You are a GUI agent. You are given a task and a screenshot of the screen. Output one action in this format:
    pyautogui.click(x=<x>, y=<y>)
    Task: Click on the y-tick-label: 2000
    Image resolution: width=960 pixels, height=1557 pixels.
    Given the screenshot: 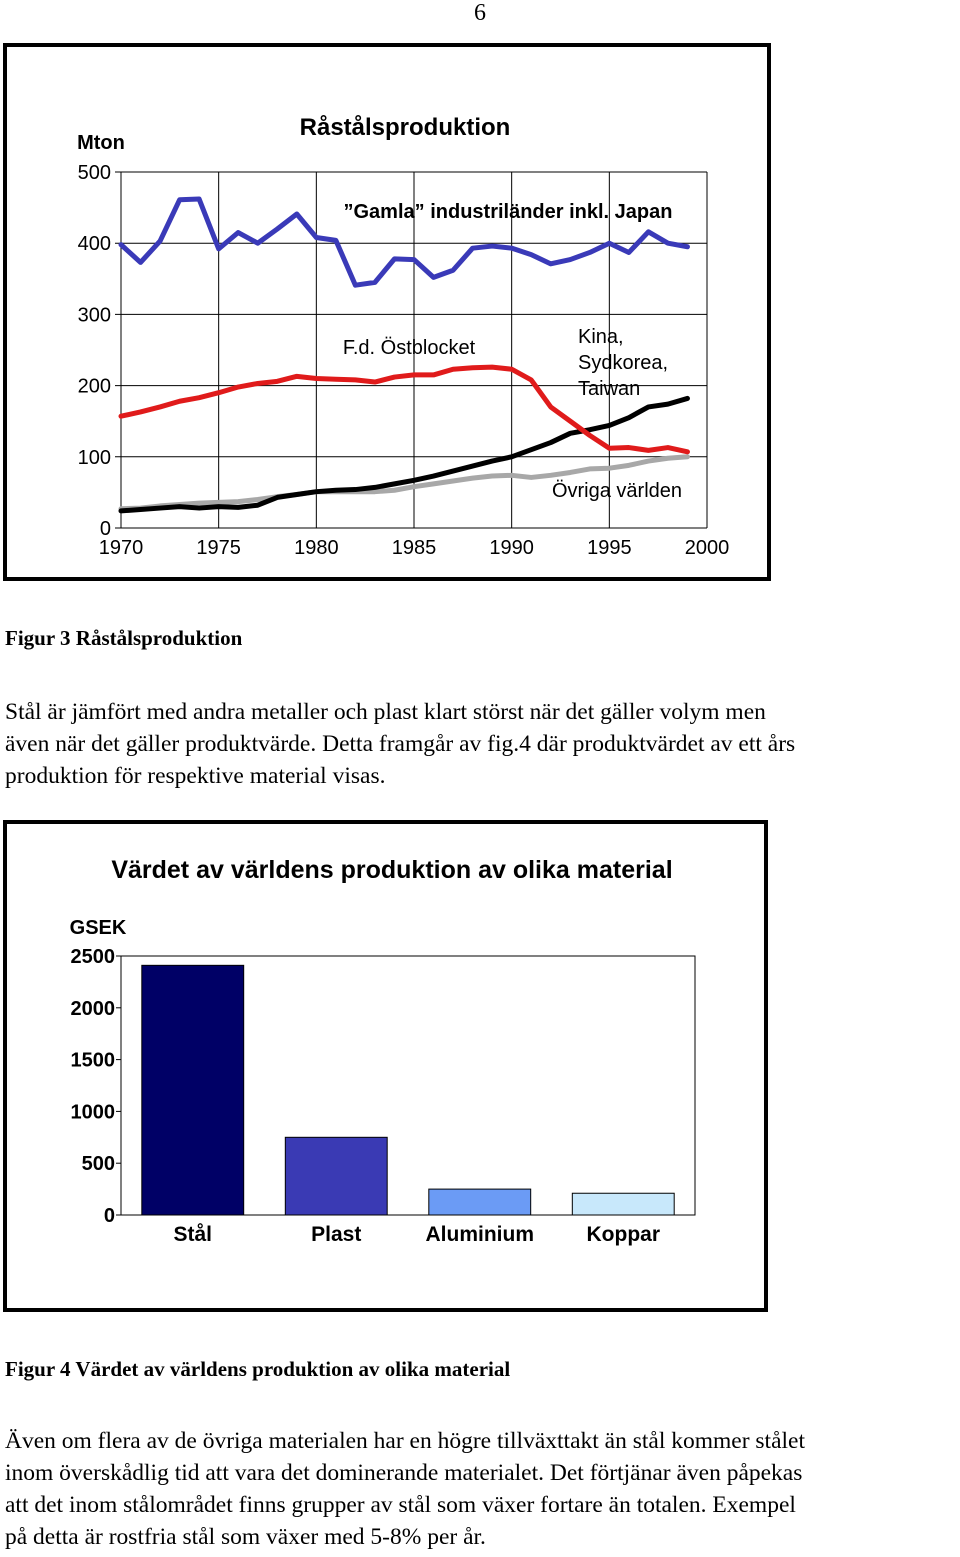 What is the action you would take?
    pyautogui.click(x=93, y=1009)
    